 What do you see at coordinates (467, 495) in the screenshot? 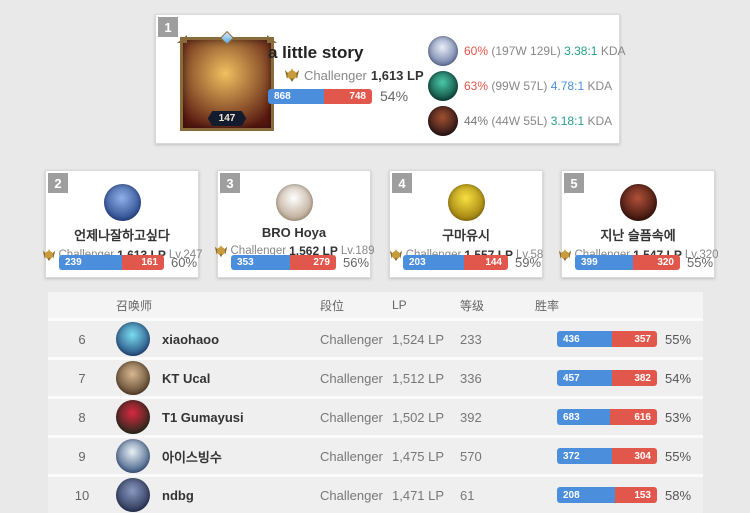
I see `level-value: 61` at bounding box center [467, 495].